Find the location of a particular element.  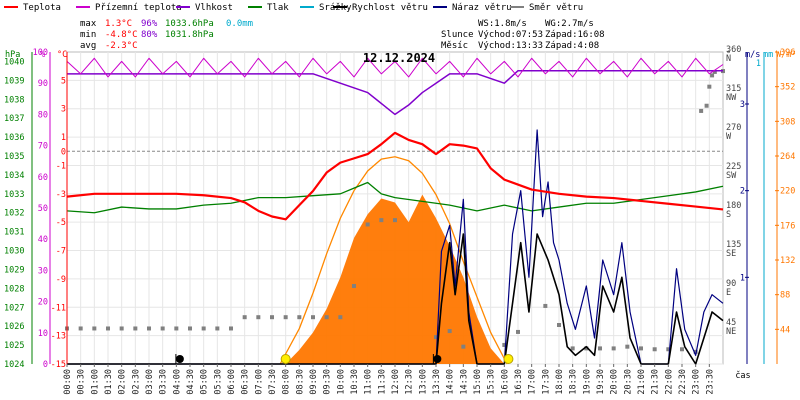

solar-tick: 264 is located at coordinates (787, 157).